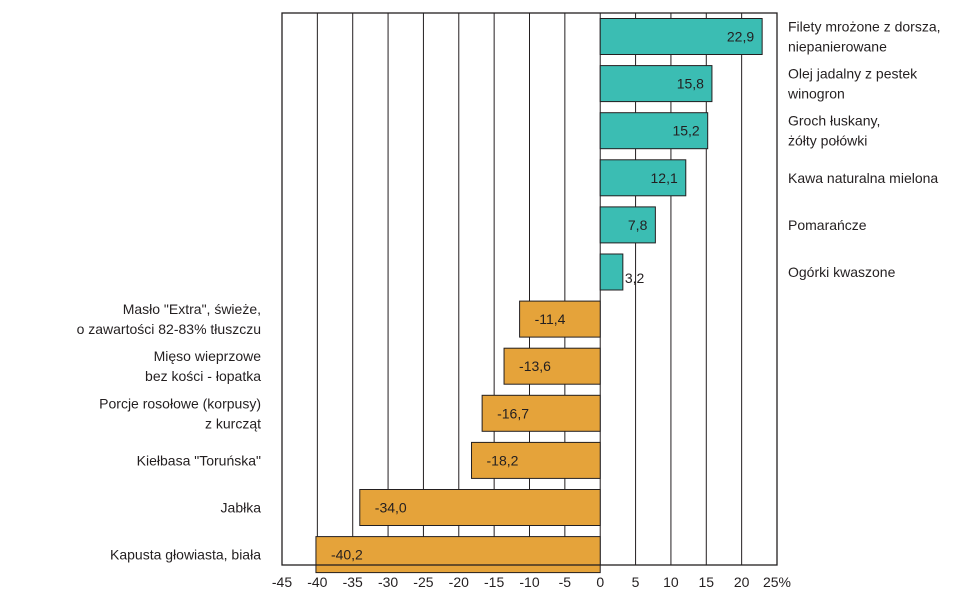 The image size is (969, 596). I want to click on category-label-line: Porcje rosołowe (korpusy), so click(180, 403).